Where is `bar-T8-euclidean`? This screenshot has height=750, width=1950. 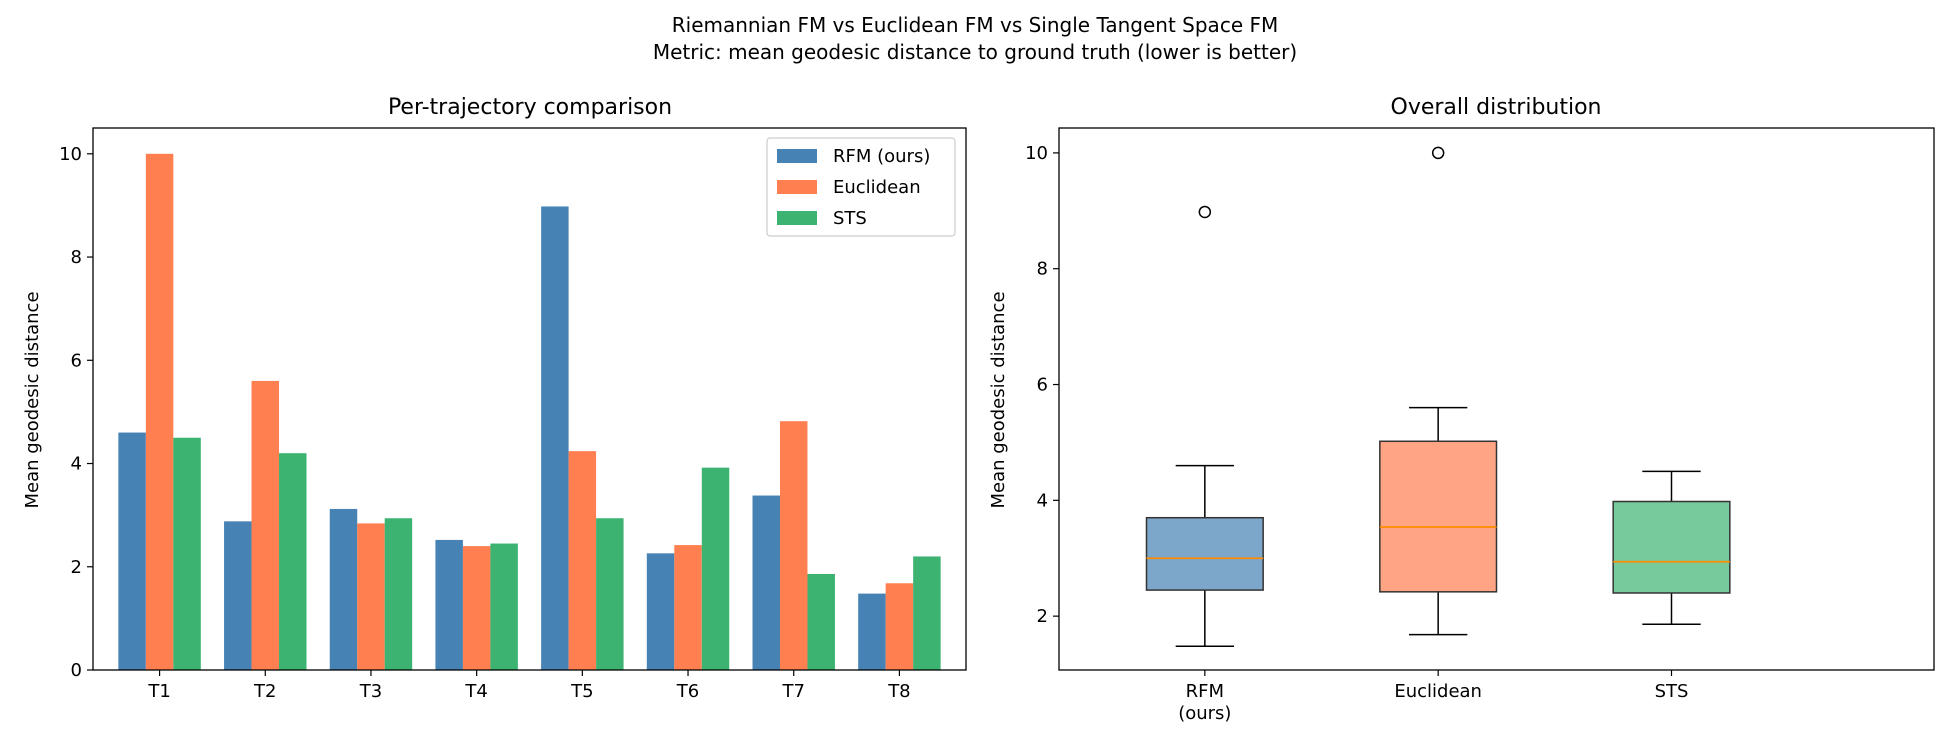 bar-T8-euclidean is located at coordinates (899, 626).